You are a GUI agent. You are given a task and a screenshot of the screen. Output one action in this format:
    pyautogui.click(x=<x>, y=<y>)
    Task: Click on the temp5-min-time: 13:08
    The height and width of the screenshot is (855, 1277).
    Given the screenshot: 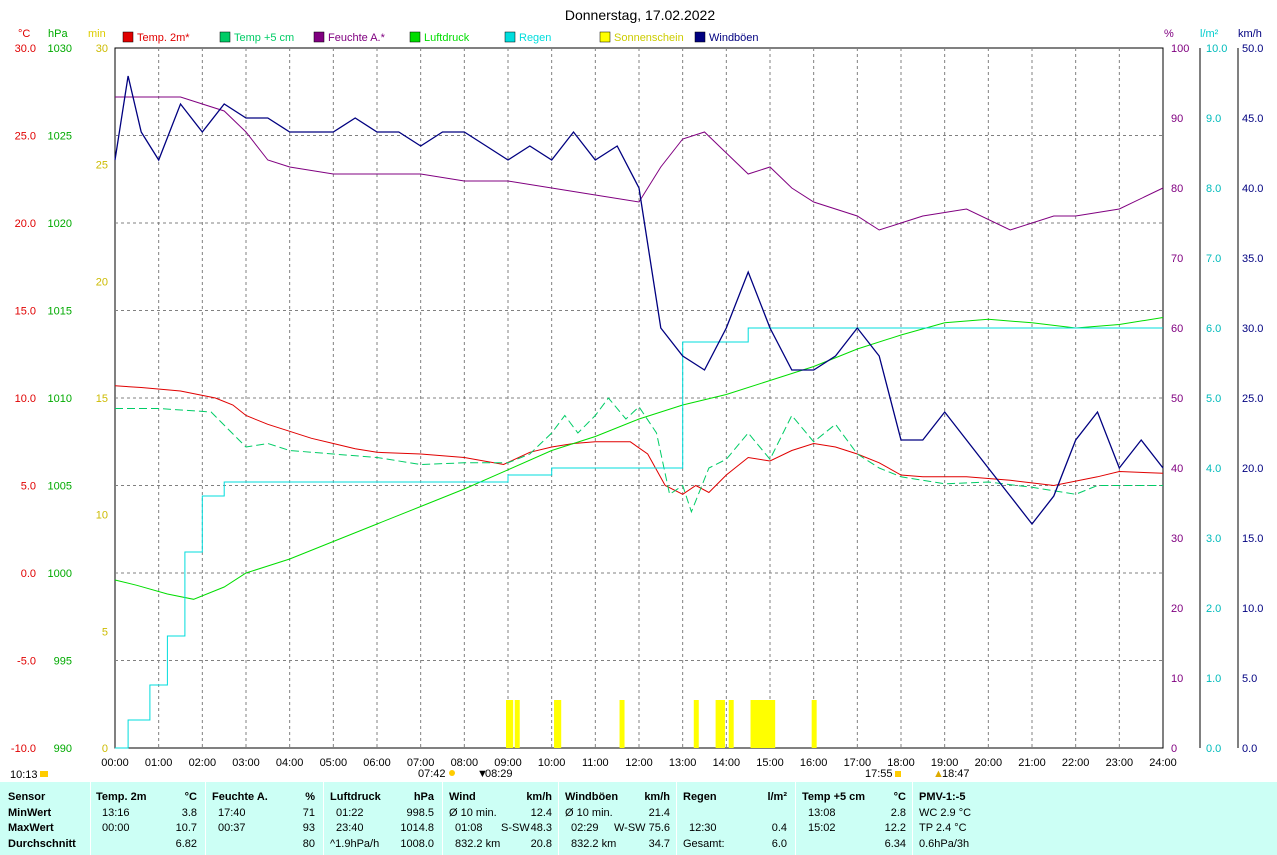 What is the action you would take?
    pyautogui.click(x=822, y=813)
    